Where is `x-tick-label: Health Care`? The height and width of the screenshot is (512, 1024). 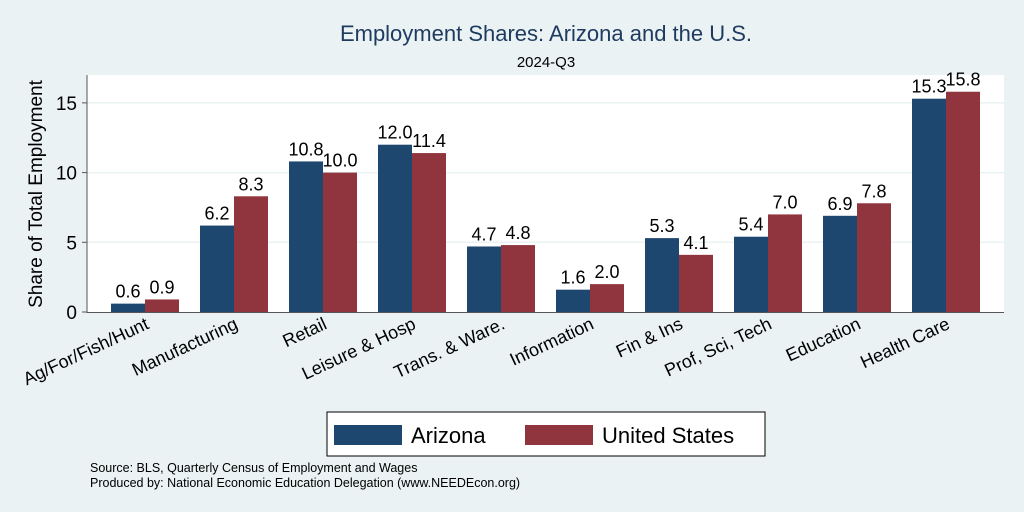
x-tick-label: Health Care is located at coordinates (905, 342).